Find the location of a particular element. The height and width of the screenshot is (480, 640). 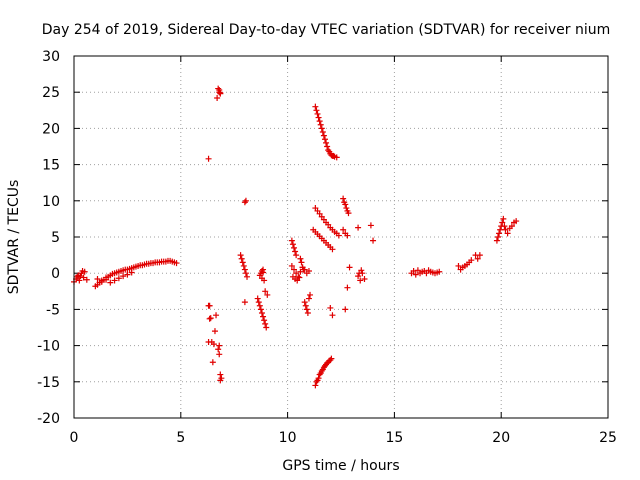

y-tick-label: -10 is located at coordinates (48, 347).